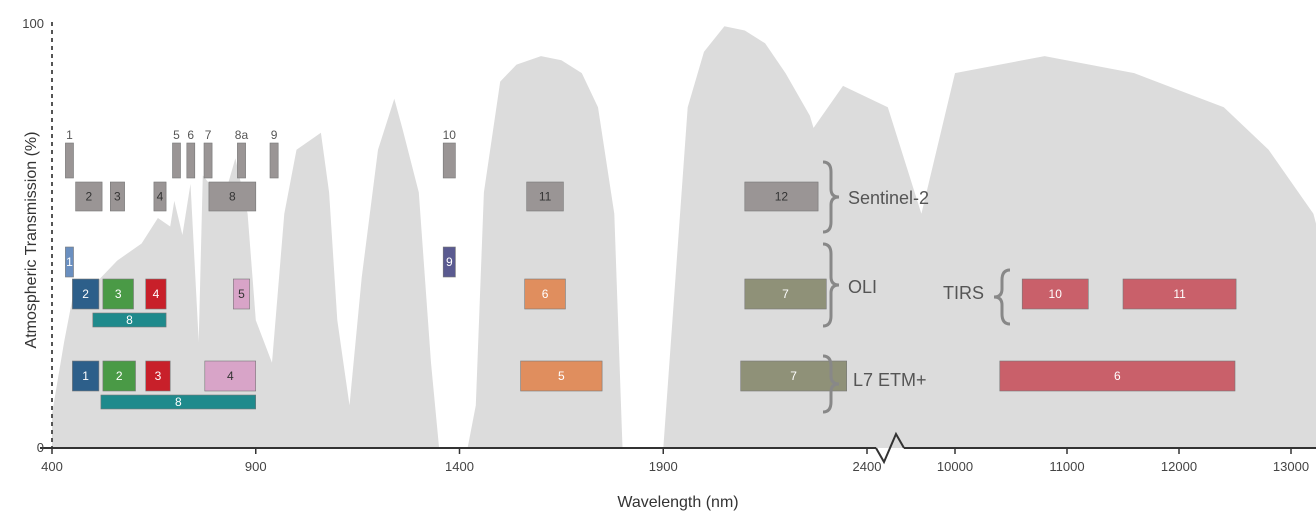 Image resolution: width=1316 pixels, height=521 pixels. What do you see at coordinates (890, 448) in the screenshot?
I see `axis-break-mark` at bounding box center [890, 448].